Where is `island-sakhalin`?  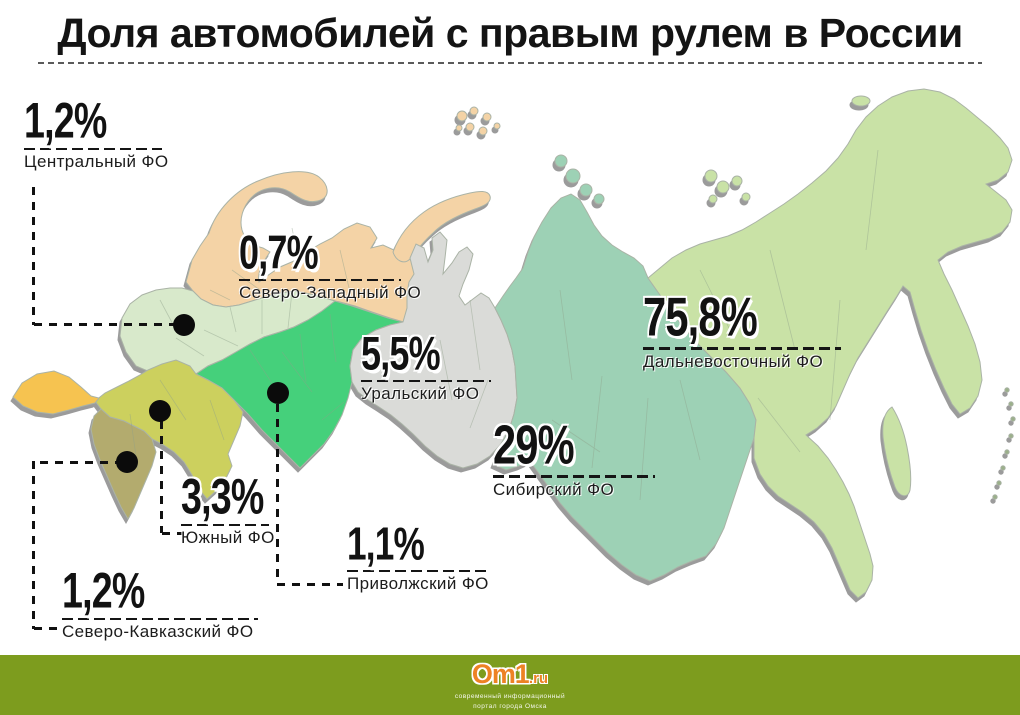 island-sakhalin is located at coordinates (897, 451).